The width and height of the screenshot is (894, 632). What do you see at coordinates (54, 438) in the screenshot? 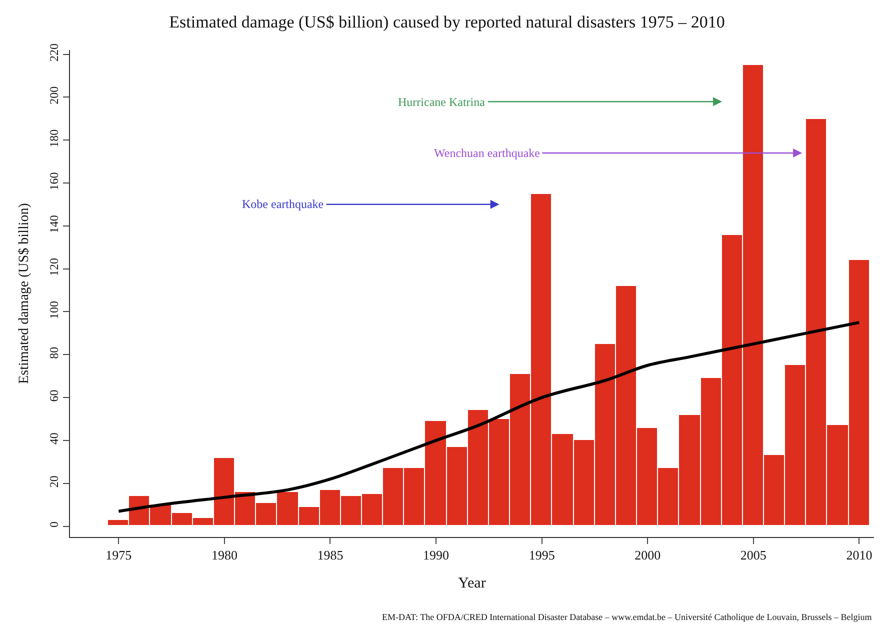
I see `y-tick-label: 40` at bounding box center [54, 438].